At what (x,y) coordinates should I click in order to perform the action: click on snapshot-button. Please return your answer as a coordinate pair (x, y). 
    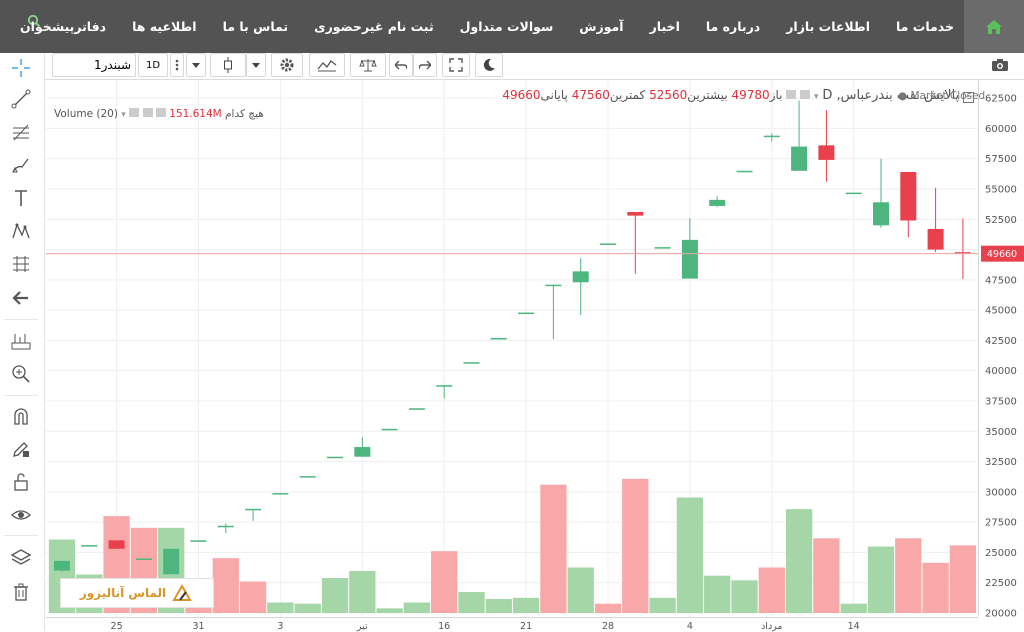
    Looking at the image, I should click on (1000, 65).